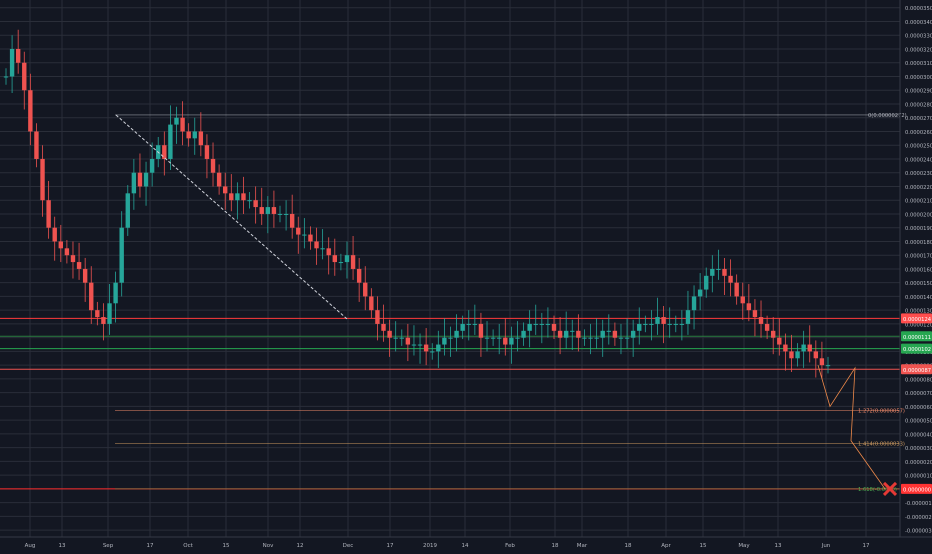 Image resolution: width=932 pixels, height=554 pixels. What do you see at coordinates (555, 546) in the screenshot?
I see `x-tick-label: 18` at bounding box center [555, 546].